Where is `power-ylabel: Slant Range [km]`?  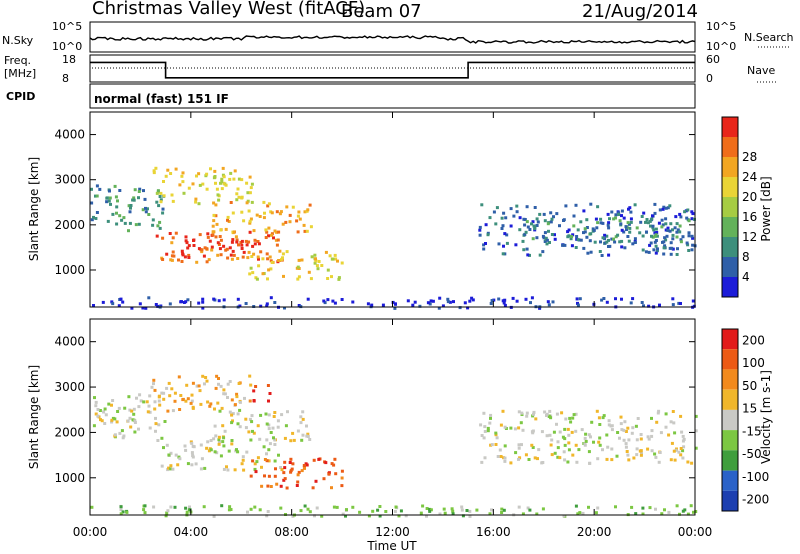
power-ylabel: Slant Range [km] is located at coordinates (34, 209).